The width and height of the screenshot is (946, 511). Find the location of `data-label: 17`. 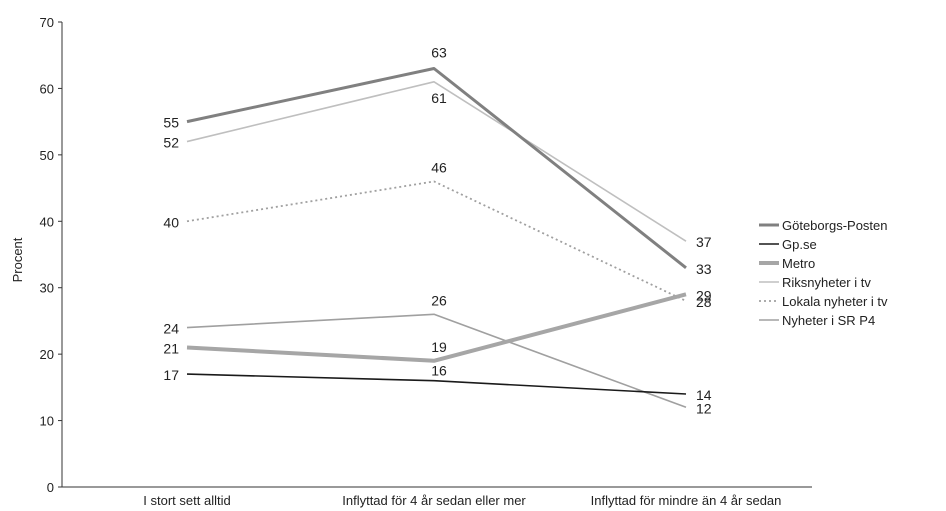

data-label: 17 is located at coordinates (171, 375).